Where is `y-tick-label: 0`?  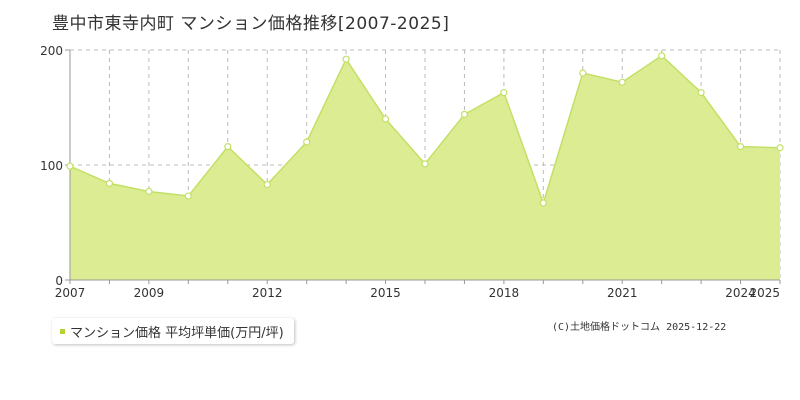
y-tick-label: 0 is located at coordinates (59, 281).